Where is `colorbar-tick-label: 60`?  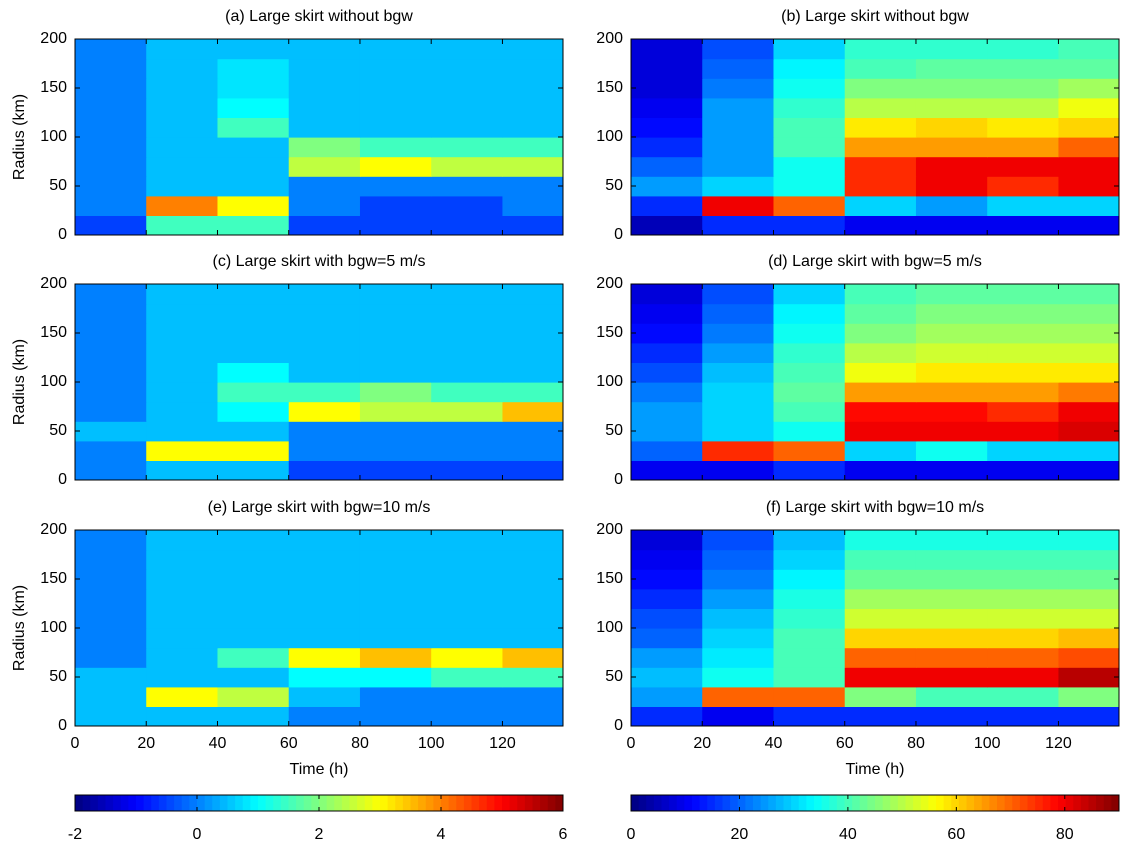 colorbar-tick-label: 60 is located at coordinates (956, 834).